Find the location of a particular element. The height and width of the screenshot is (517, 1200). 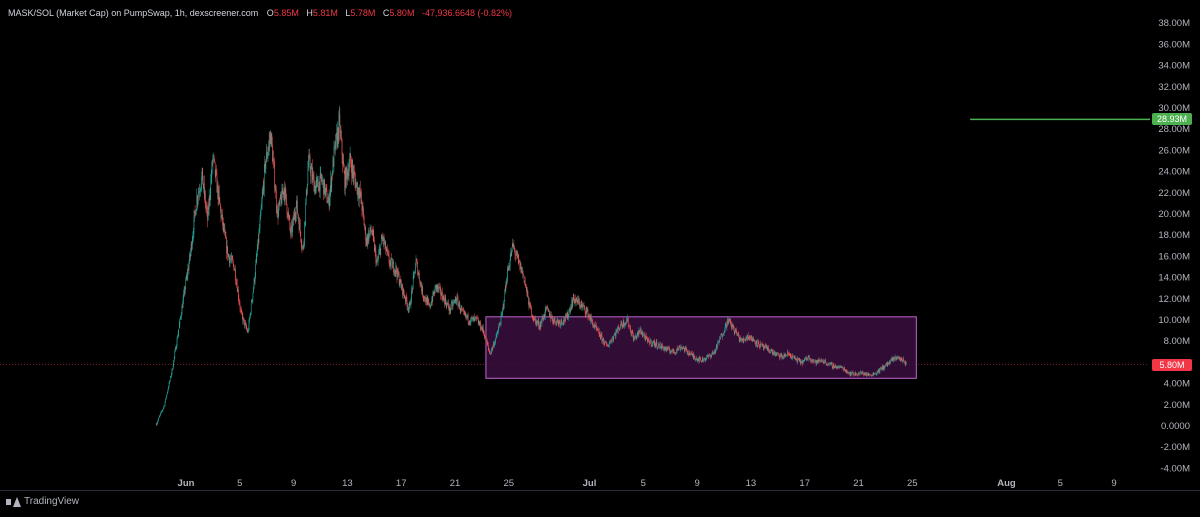

range-box is located at coordinates (701, 347).